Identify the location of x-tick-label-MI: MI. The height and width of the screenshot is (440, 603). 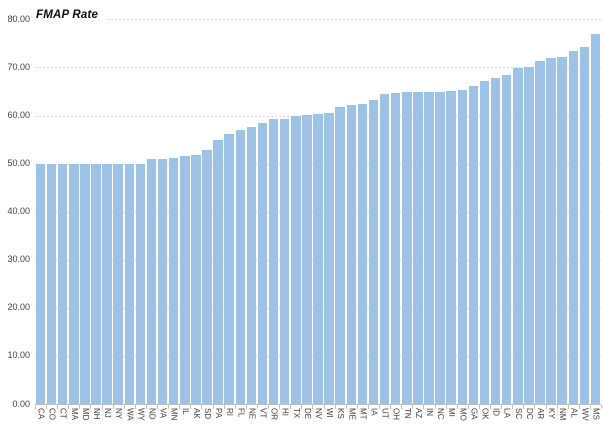
(452, 412).